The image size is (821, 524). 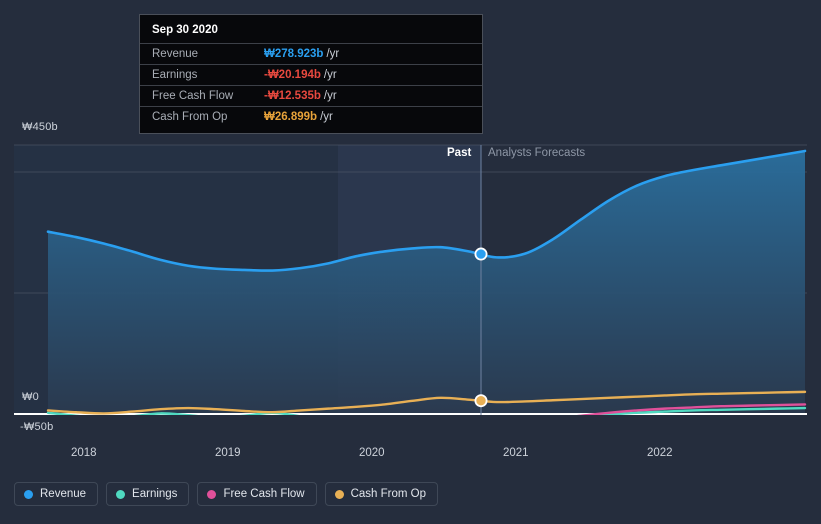 What do you see at coordinates (459, 153) in the screenshot?
I see `past-label: Past` at bounding box center [459, 153].